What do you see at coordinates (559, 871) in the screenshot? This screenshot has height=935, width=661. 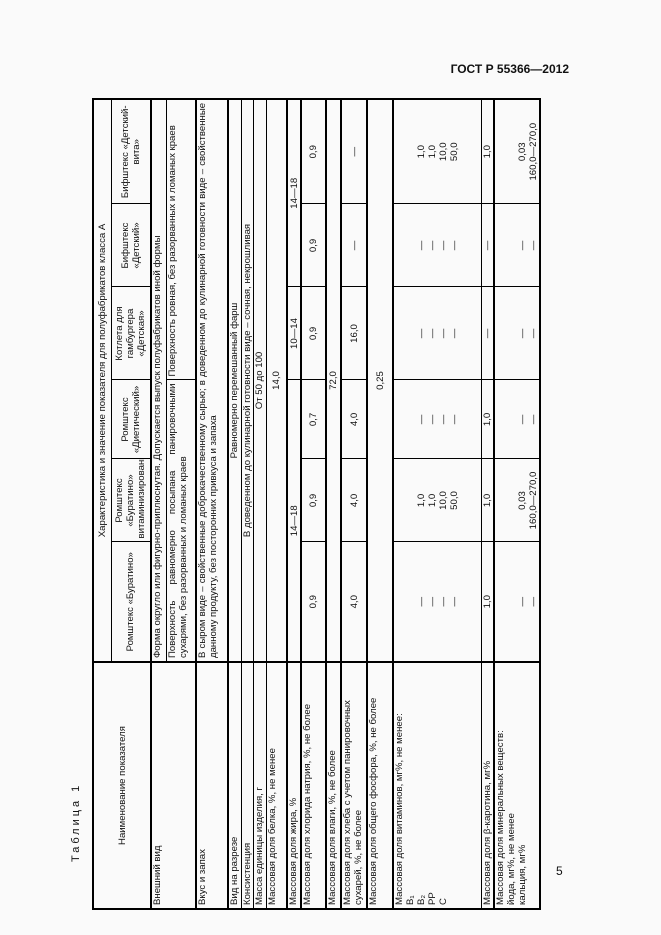 I see `page-number: 5` at bounding box center [559, 871].